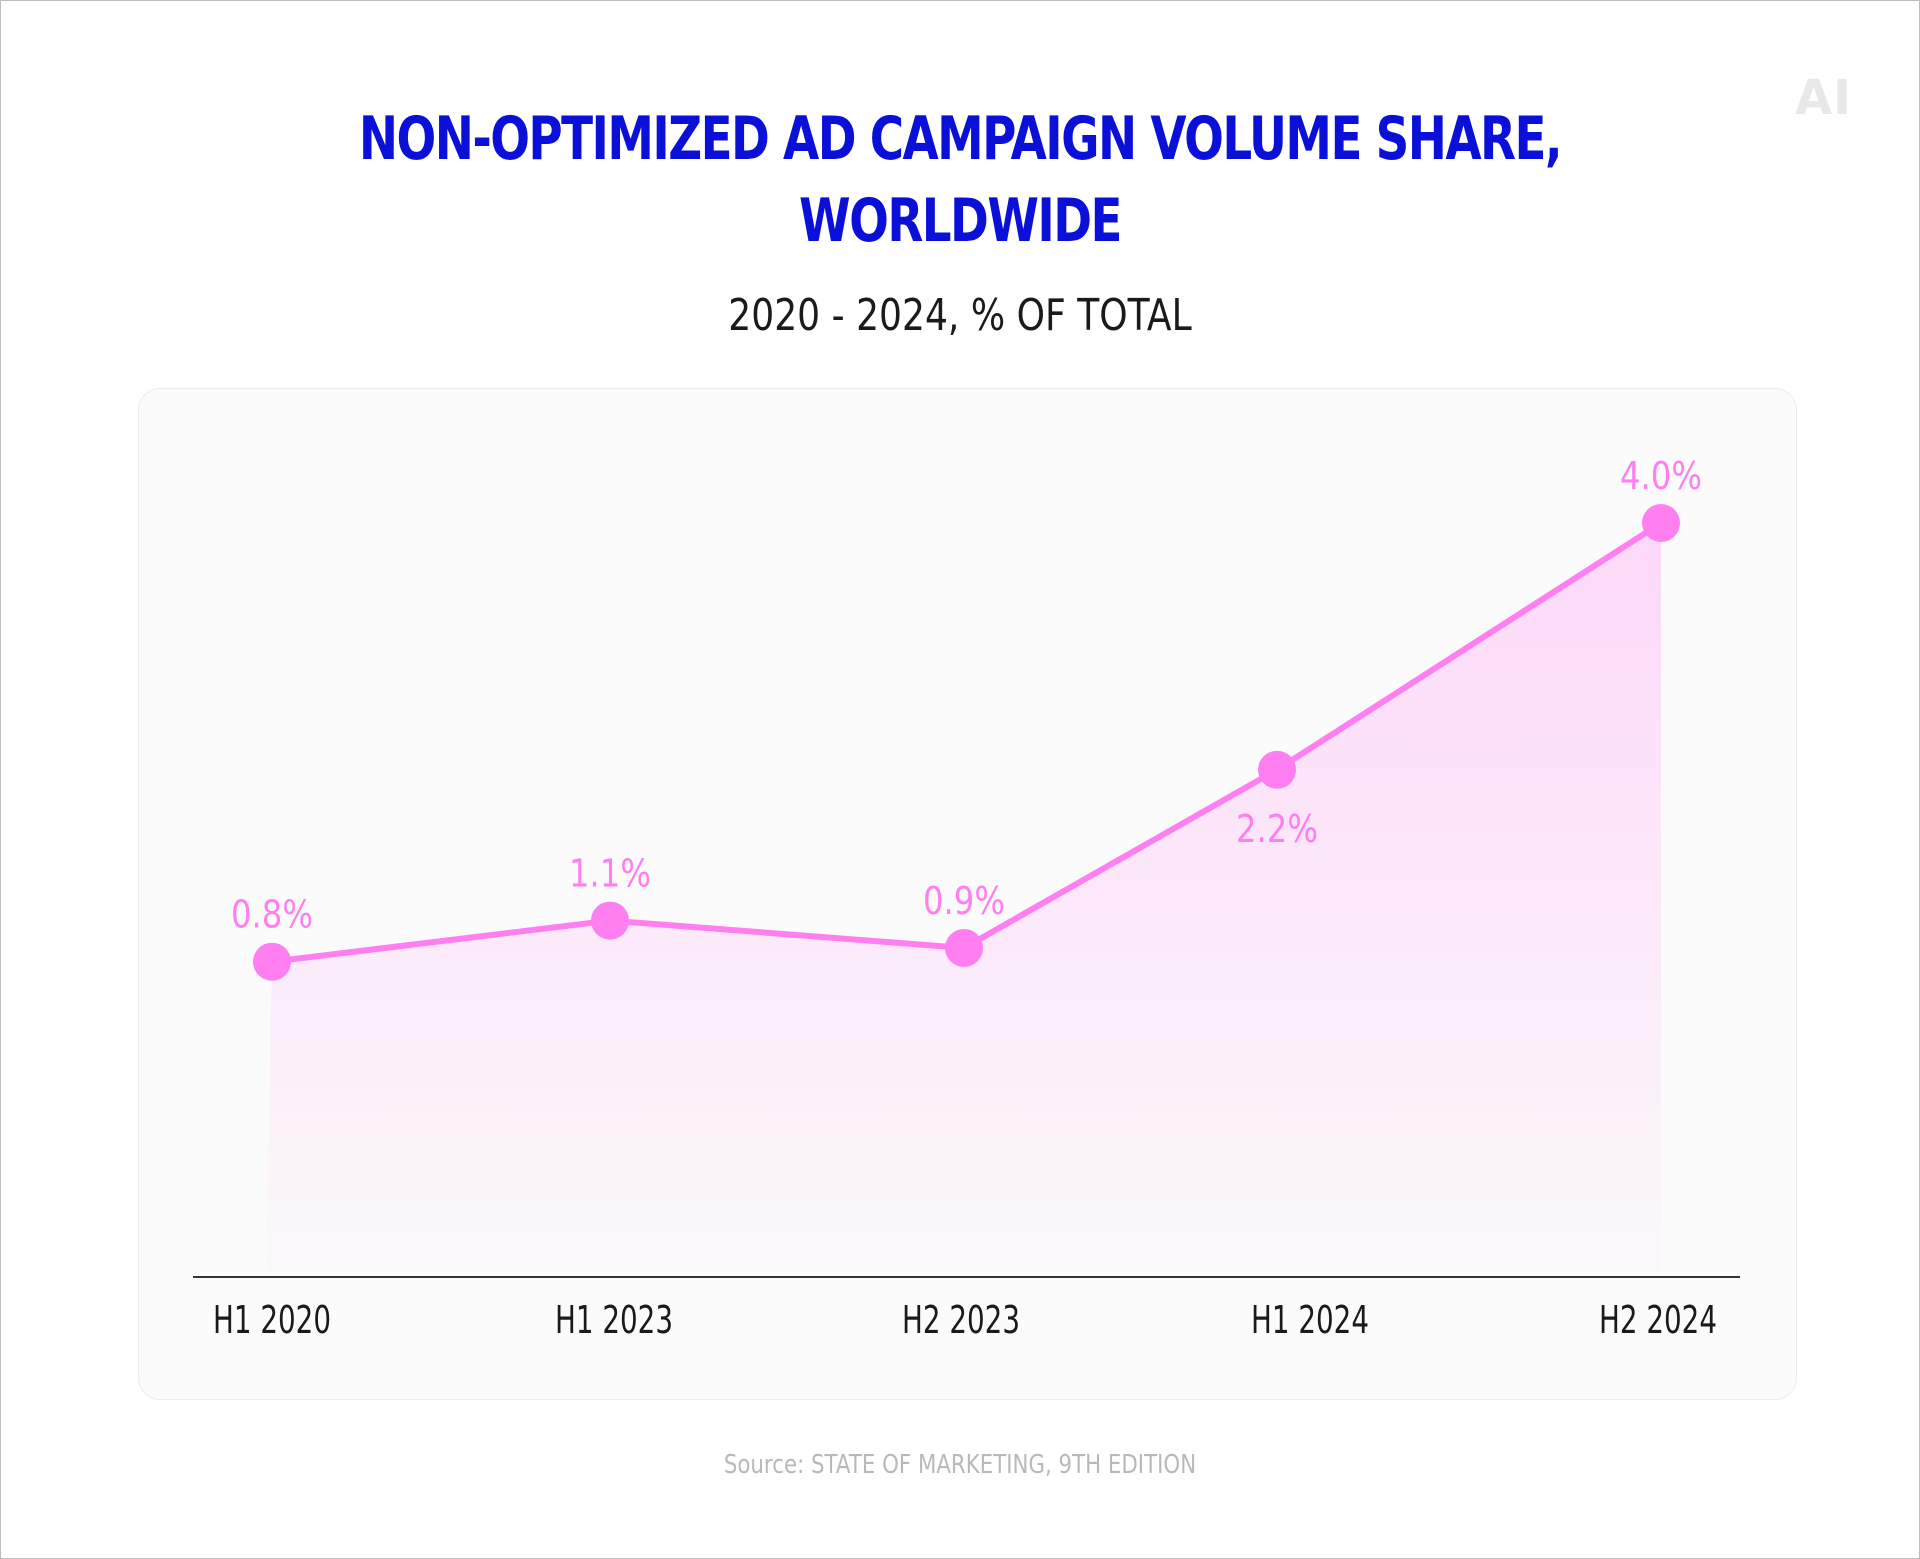 Image resolution: width=1920 pixels, height=1559 pixels. I want to click on x-tick-label: H1 2024, so click(1310, 1320).